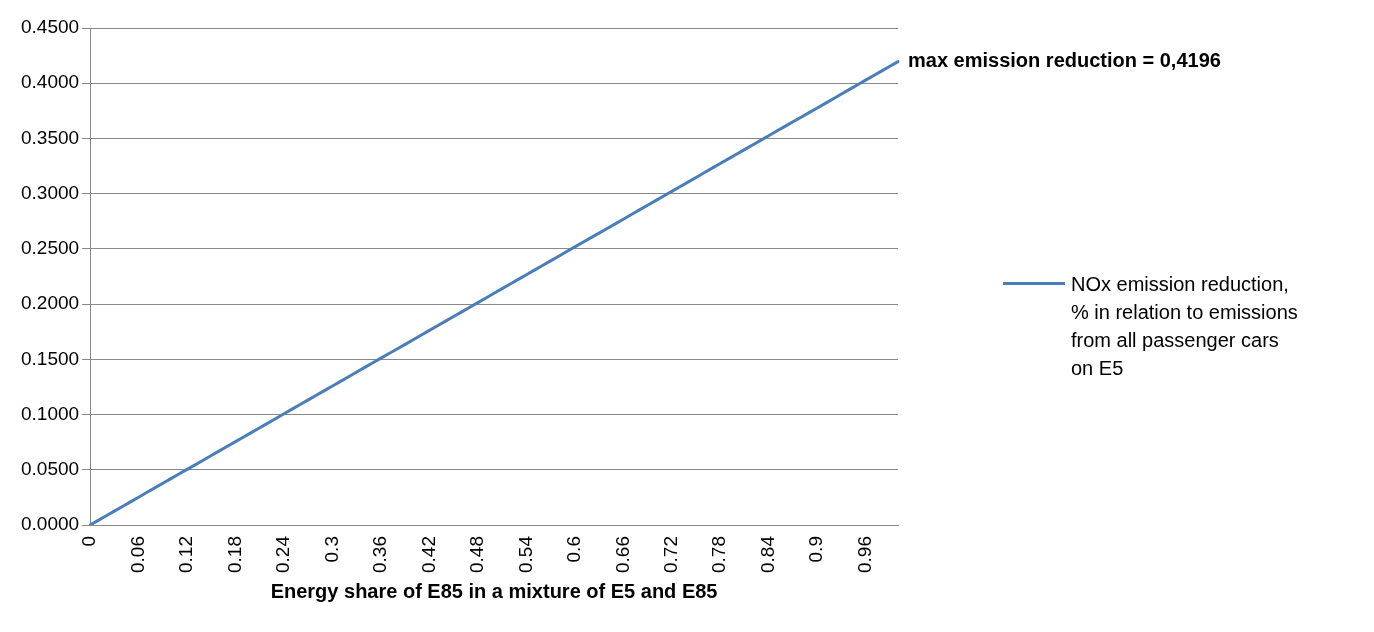  Describe the element at coordinates (671, 554) in the screenshot. I see `x-tick-label: 0.72` at that location.